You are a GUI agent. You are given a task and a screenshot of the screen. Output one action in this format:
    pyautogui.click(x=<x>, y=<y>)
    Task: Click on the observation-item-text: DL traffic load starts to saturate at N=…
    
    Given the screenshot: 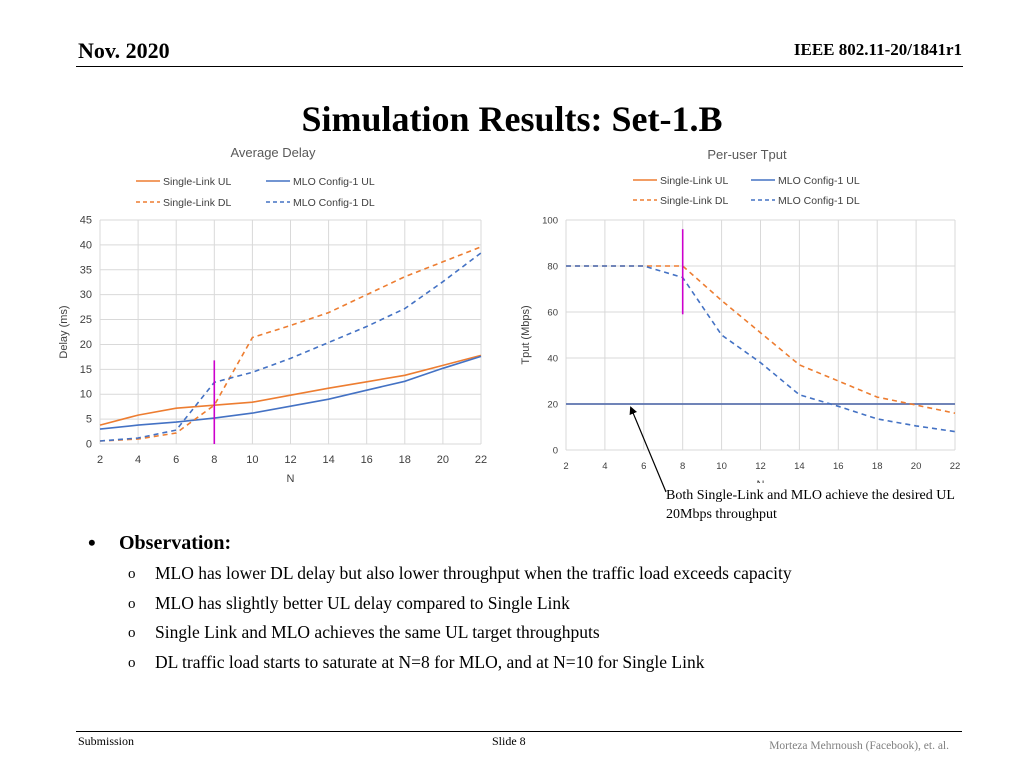 What is the action you would take?
    pyautogui.click(x=430, y=661)
    